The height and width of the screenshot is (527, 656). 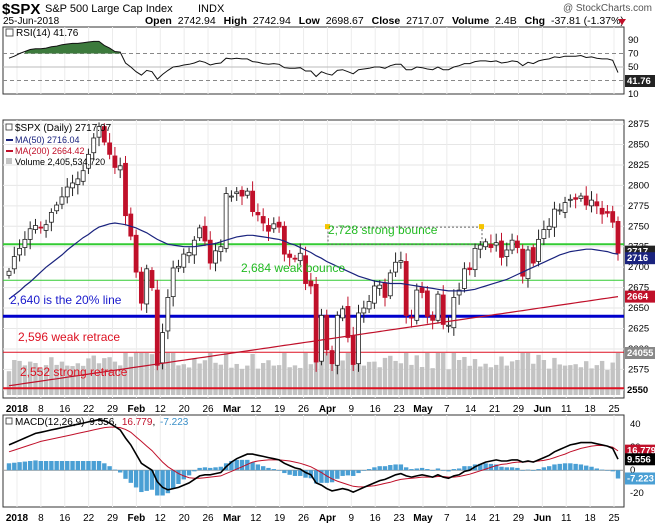 I want to click on macd-tick-label: 0, so click(x=632, y=470).